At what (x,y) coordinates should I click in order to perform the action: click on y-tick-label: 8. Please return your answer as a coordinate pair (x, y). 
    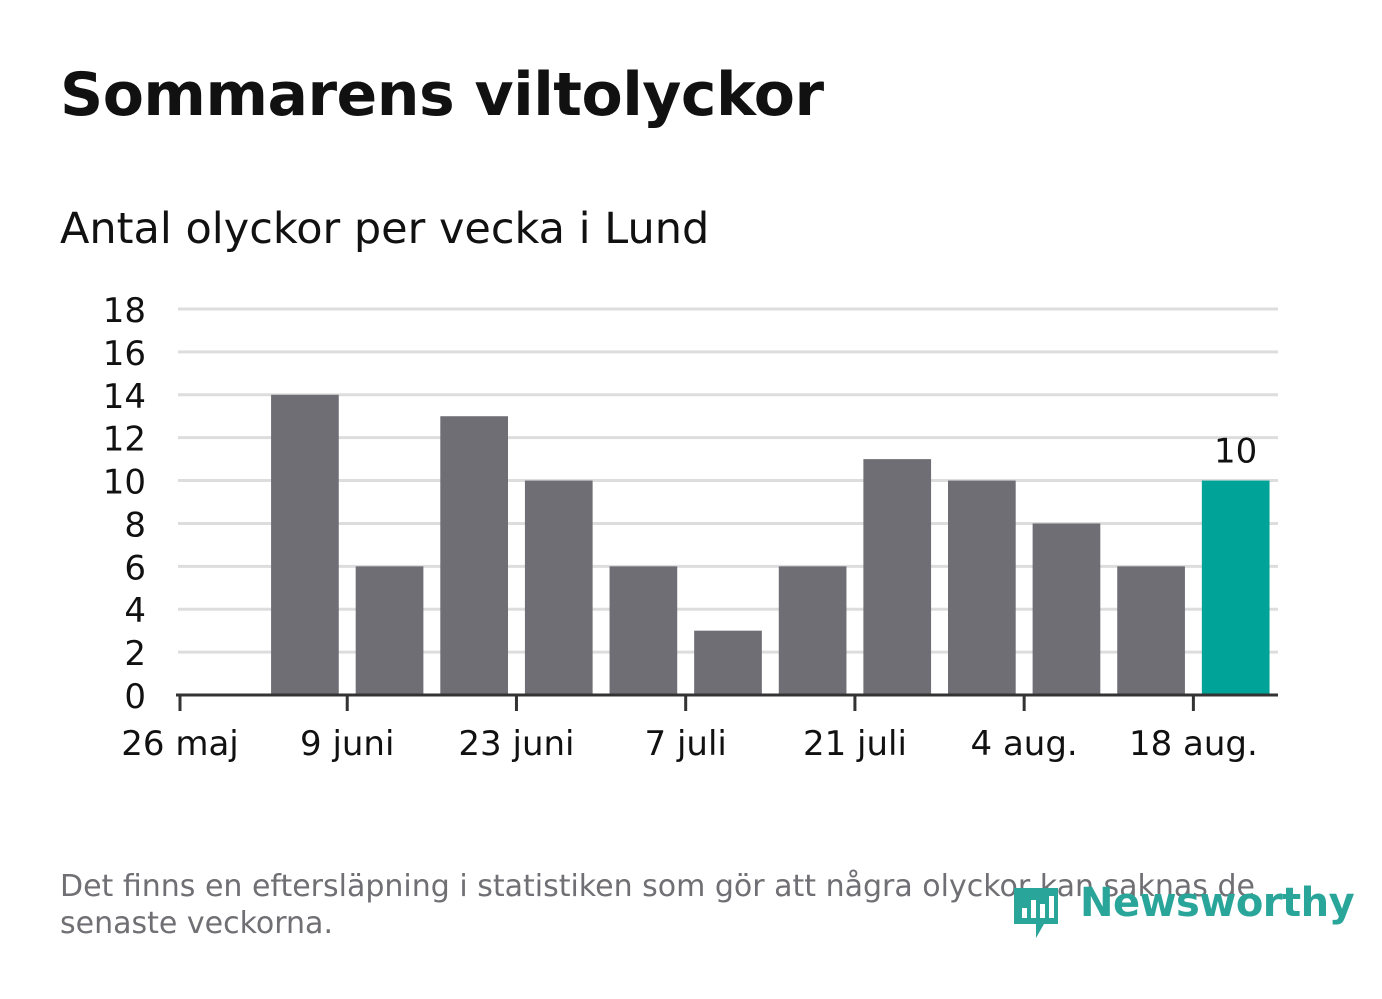
    Looking at the image, I should click on (135, 525).